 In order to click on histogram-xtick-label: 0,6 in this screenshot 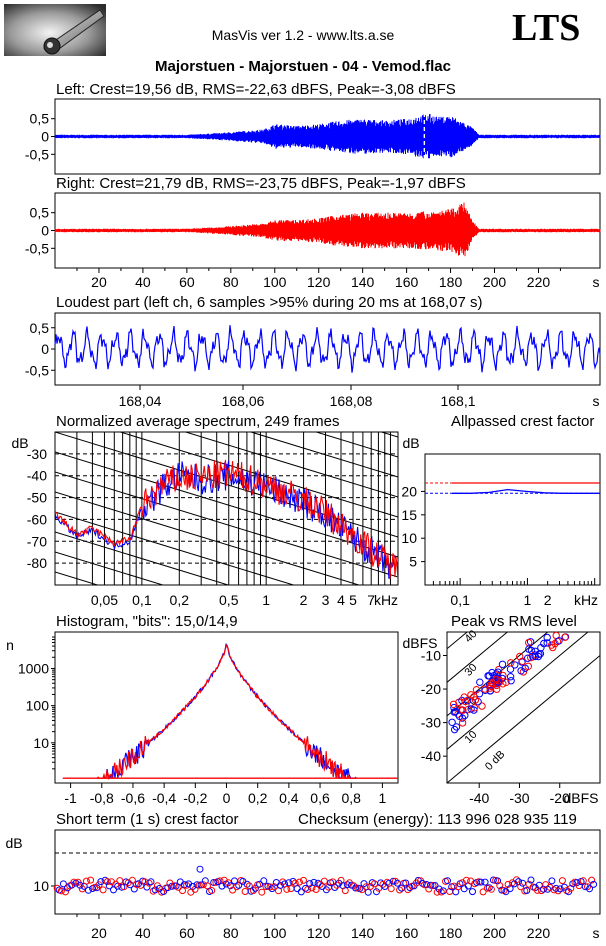, I will do `click(320, 798)`.